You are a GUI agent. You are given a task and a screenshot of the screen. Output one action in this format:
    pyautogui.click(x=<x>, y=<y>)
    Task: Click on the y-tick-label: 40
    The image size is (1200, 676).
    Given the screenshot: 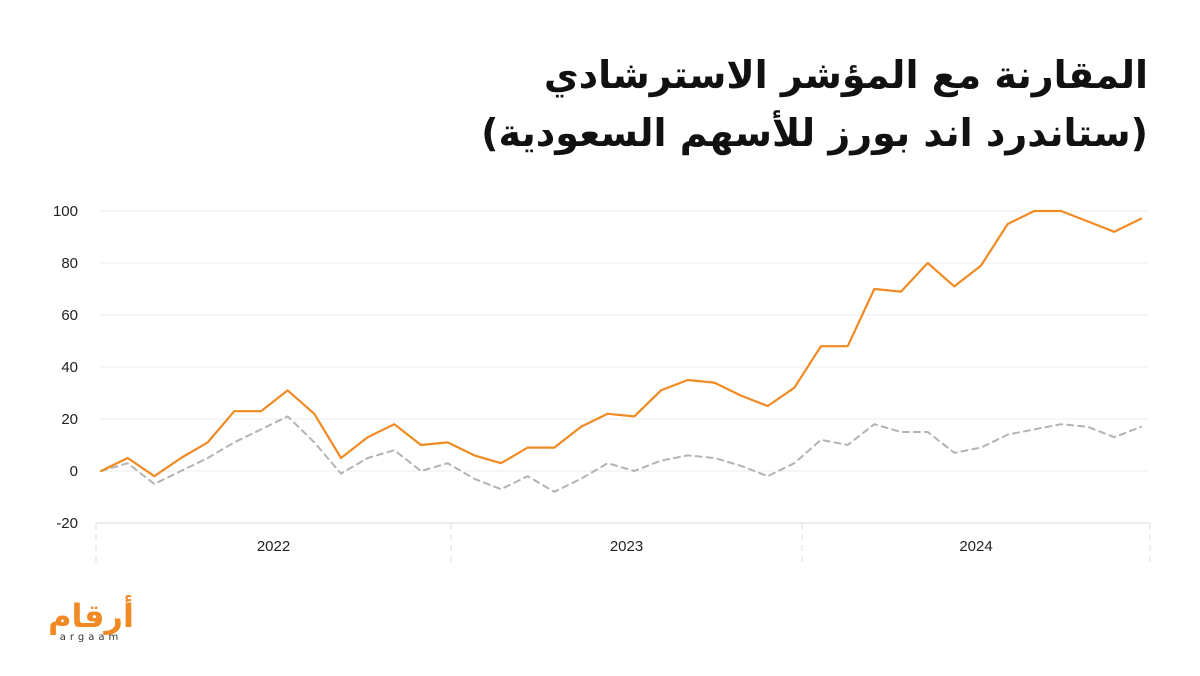 What is the action you would take?
    pyautogui.click(x=69, y=367)
    